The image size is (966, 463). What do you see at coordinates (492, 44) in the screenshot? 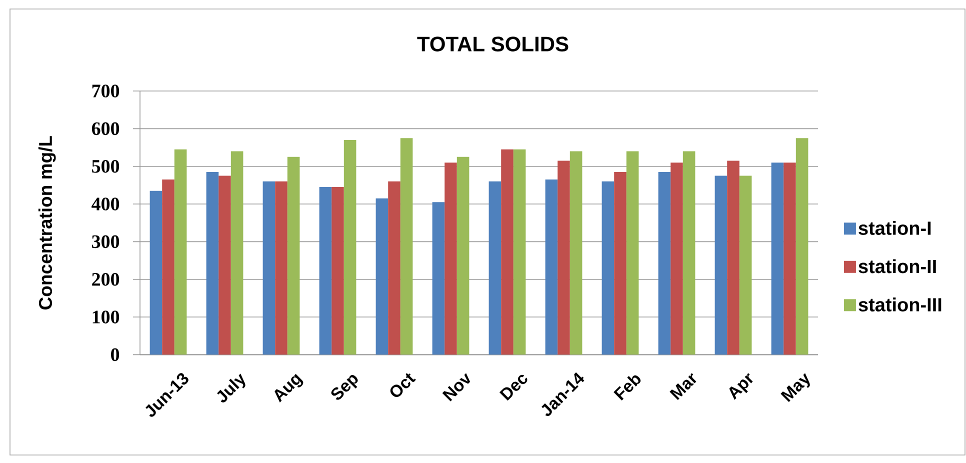
I see `chart-title: TOTAL SOLIDS` at bounding box center [492, 44].